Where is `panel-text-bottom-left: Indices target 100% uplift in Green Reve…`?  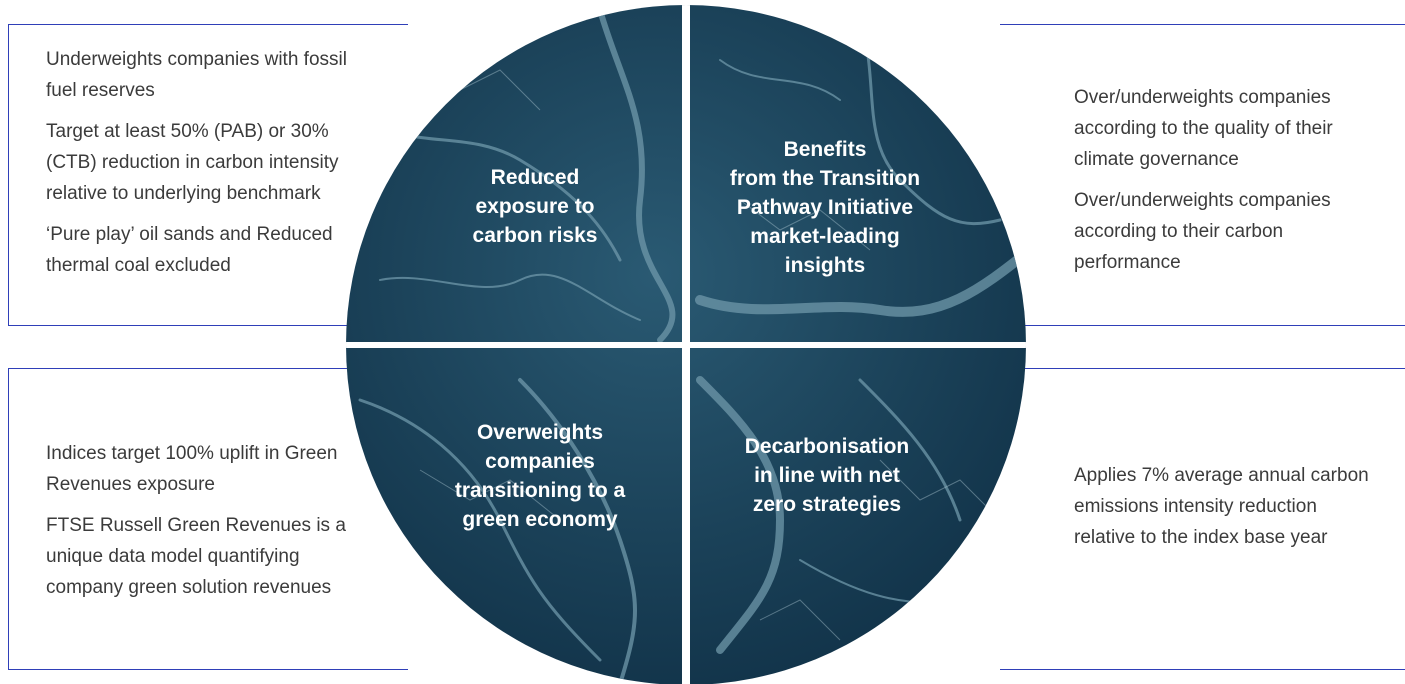 panel-text-bottom-left: Indices target 100% uplift in Green Reve… is located at coordinates (206, 525).